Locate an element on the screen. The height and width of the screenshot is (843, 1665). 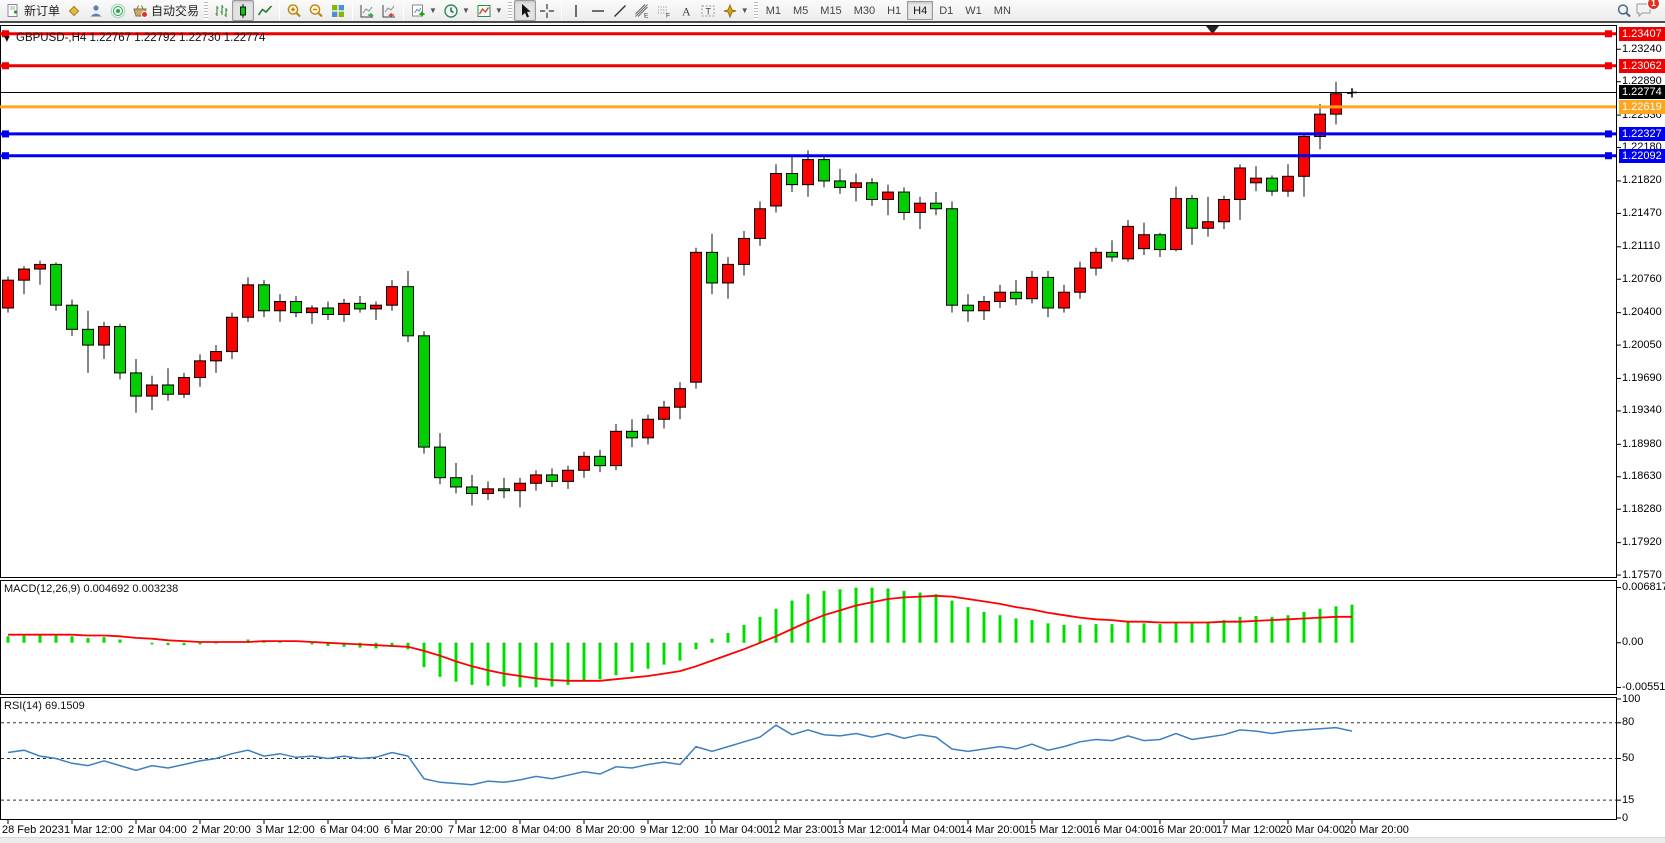
chart-shift-button is located at coordinates (389, 10).